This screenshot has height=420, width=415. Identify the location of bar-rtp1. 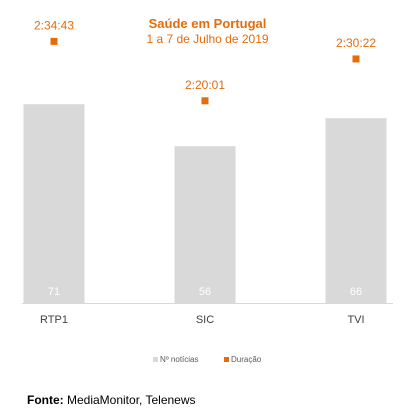
(54, 203).